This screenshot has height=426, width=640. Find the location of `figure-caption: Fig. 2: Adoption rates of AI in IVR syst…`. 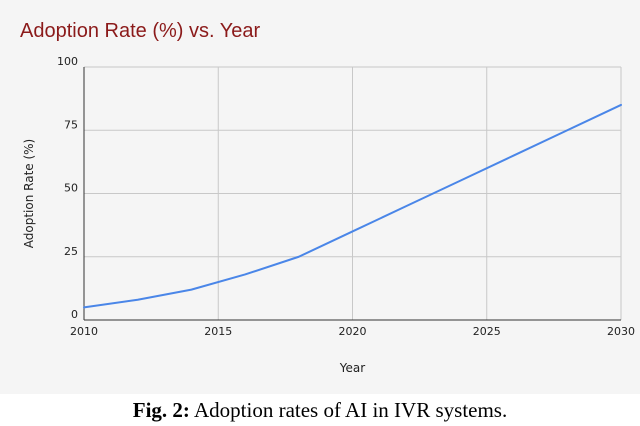

figure-caption: Fig. 2: Adoption rates of AI in IVR syst… is located at coordinates (320, 410).